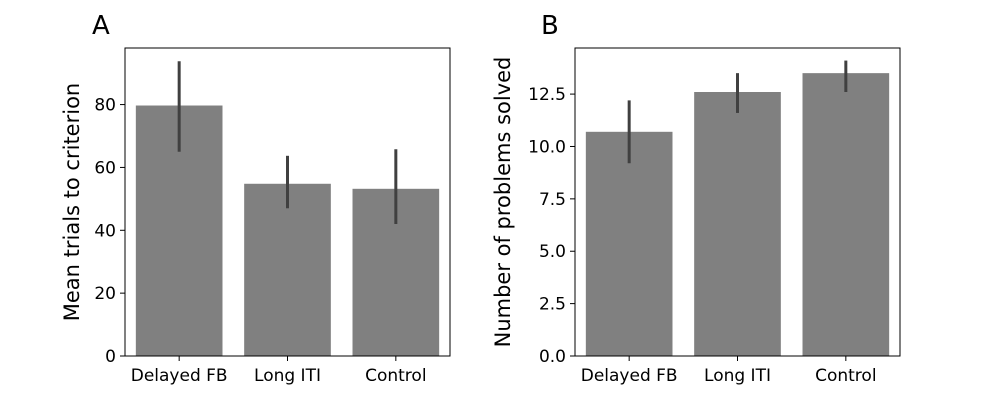 This screenshot has height=400, width=1000. I want to click on panel-b-xtick-label: Long ITI, so click(737, 376).